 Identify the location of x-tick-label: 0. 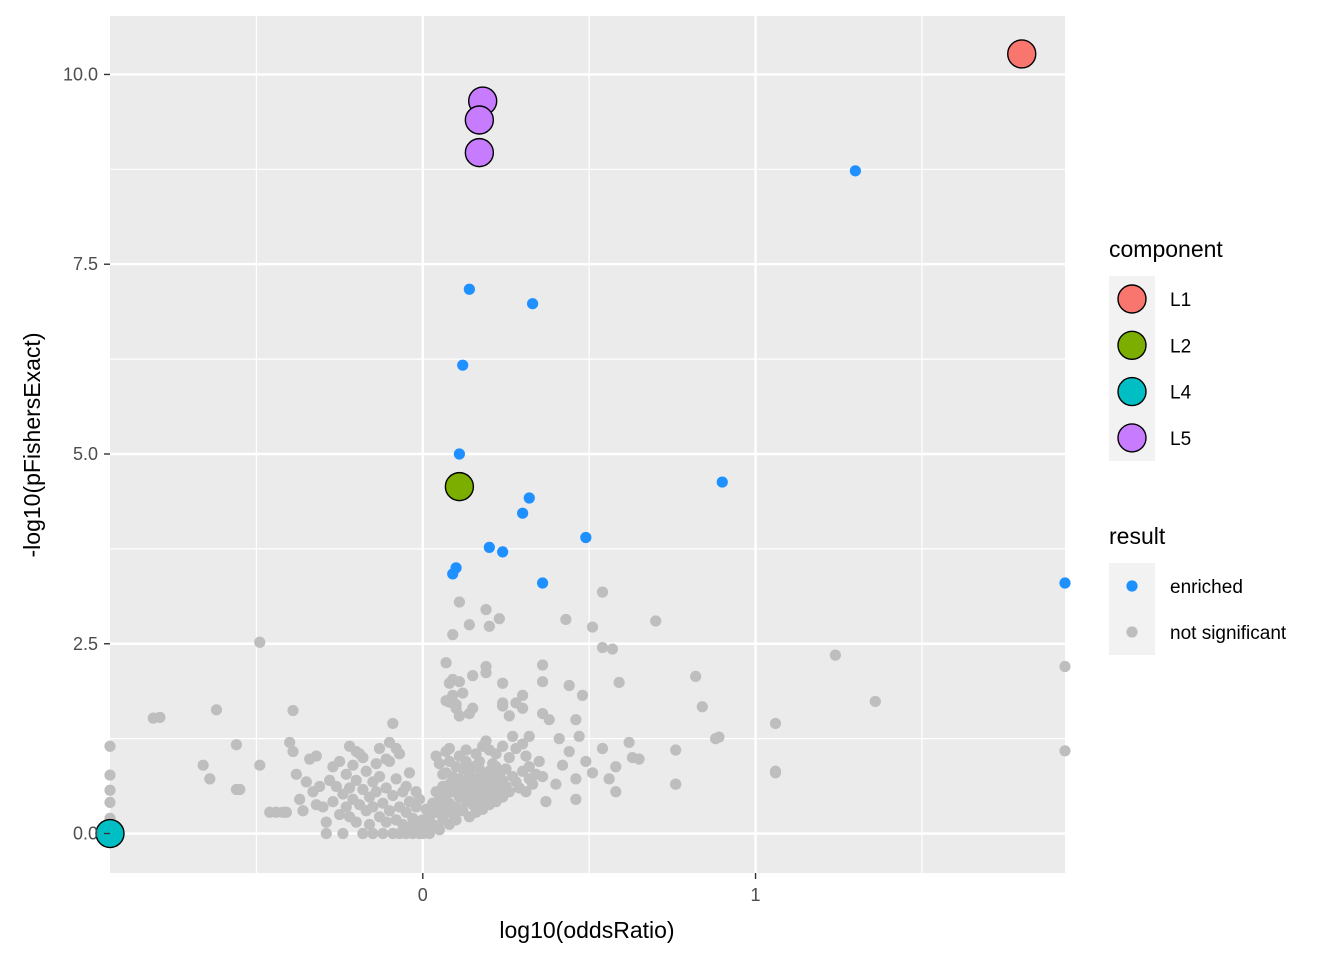
(423, 895).